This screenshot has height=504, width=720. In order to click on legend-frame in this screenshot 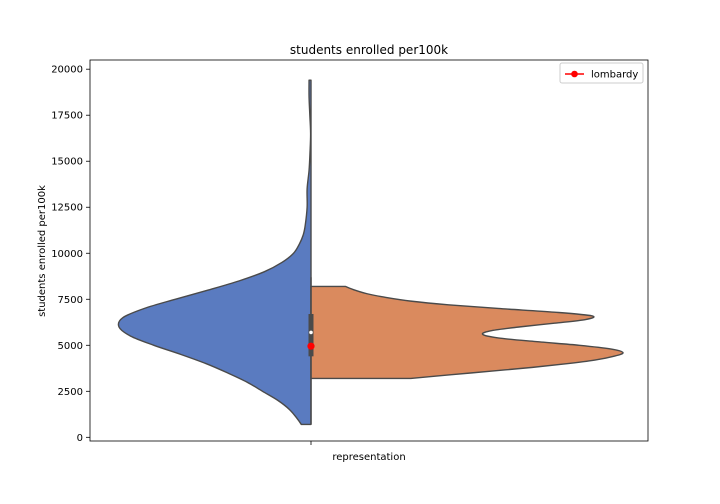, I will do `click(601, 73)`.